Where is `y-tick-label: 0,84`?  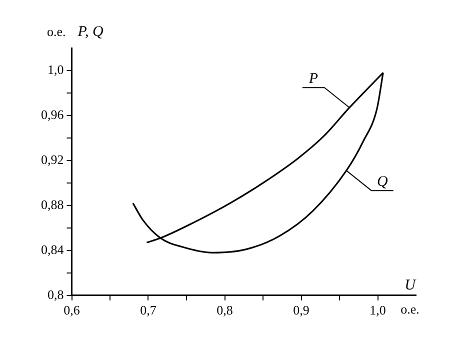
y-tick-label: 0,84 is located at coordinates (52, 249).